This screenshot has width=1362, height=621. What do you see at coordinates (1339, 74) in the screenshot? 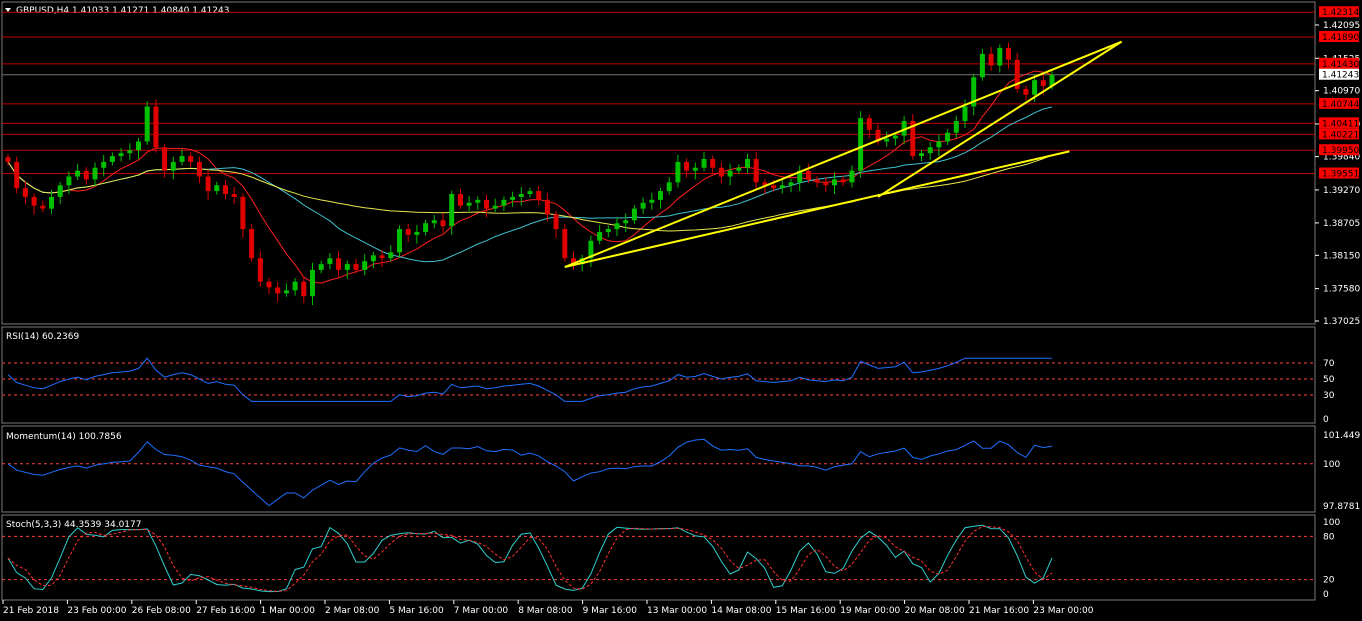
I see `current-price-box` at bounding box center [1339, 74].